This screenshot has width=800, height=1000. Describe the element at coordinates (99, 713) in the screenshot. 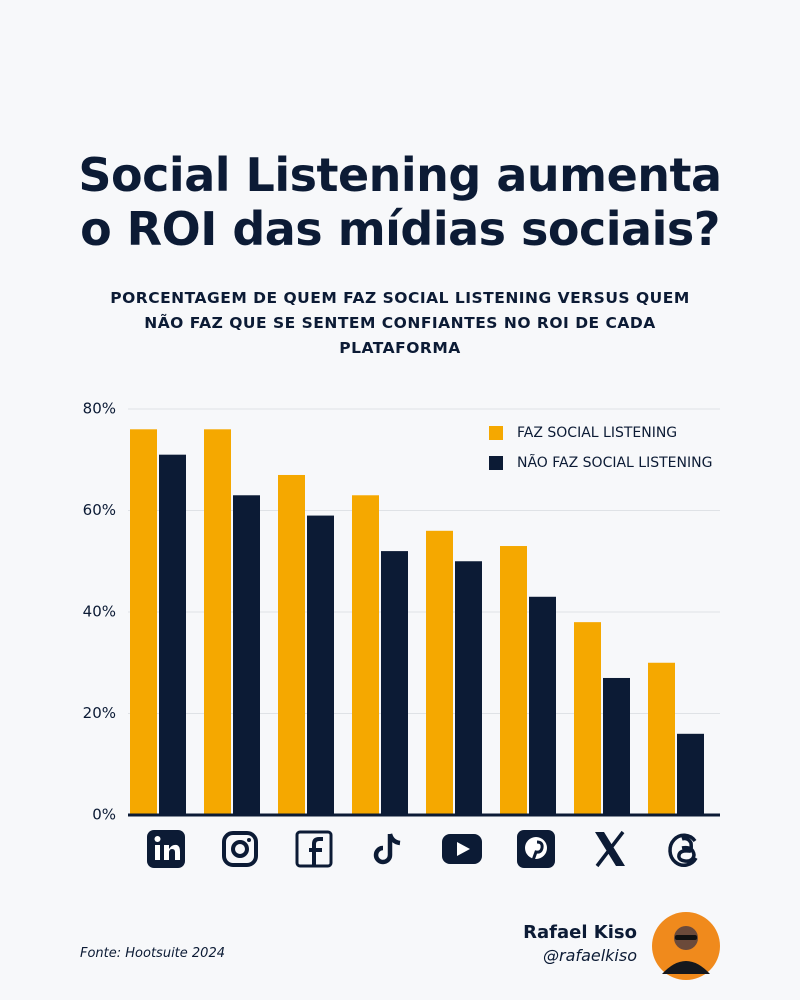

I see `y-tick-label: 20%` at that location.